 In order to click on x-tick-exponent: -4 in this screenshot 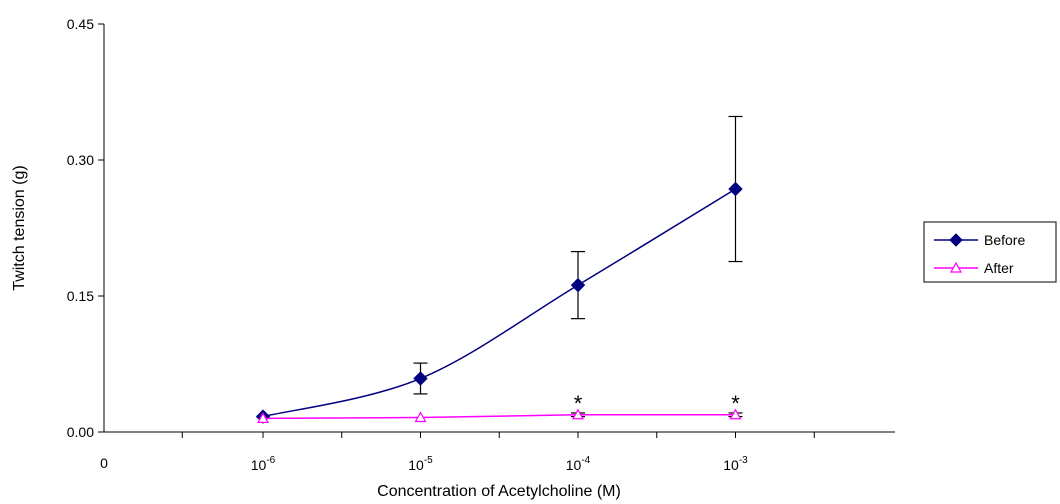, I will do `click(585, 460)`.